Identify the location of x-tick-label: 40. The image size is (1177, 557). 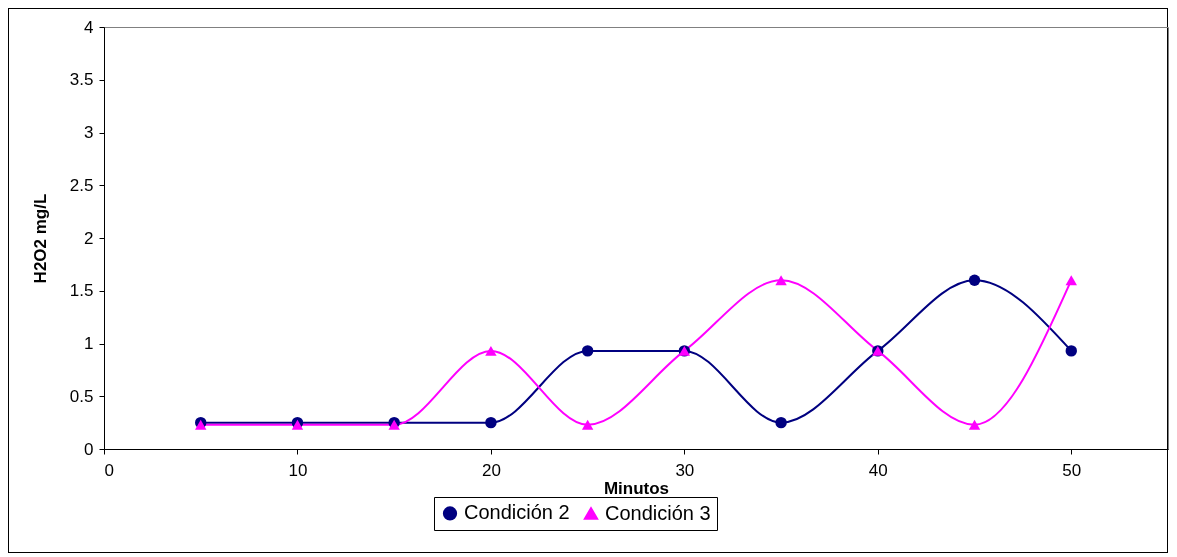
(878, 470).